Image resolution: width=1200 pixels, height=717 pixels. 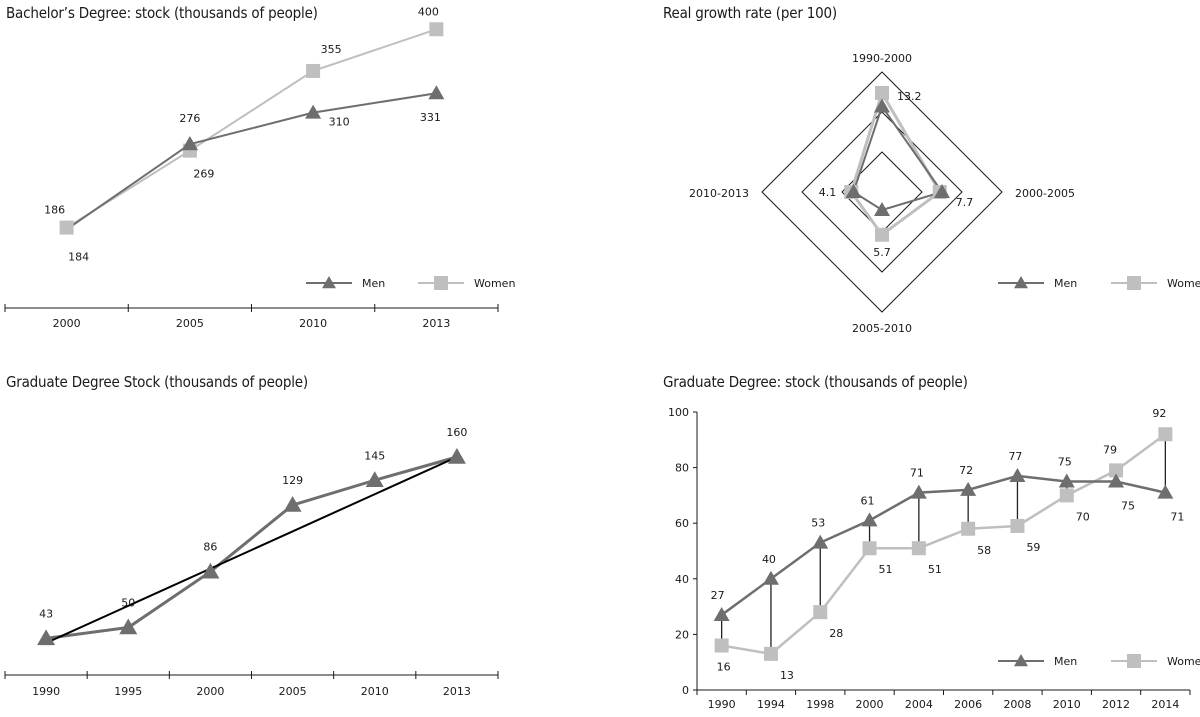 I want to click on data-label: 160, so click(x=456, y=432).